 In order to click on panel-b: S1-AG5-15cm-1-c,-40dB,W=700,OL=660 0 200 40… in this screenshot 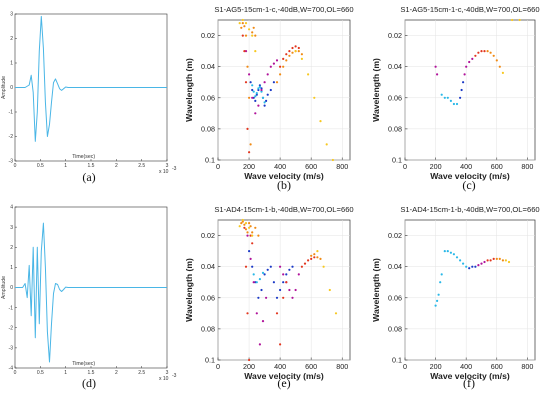, I will do `click(269, 98)`.